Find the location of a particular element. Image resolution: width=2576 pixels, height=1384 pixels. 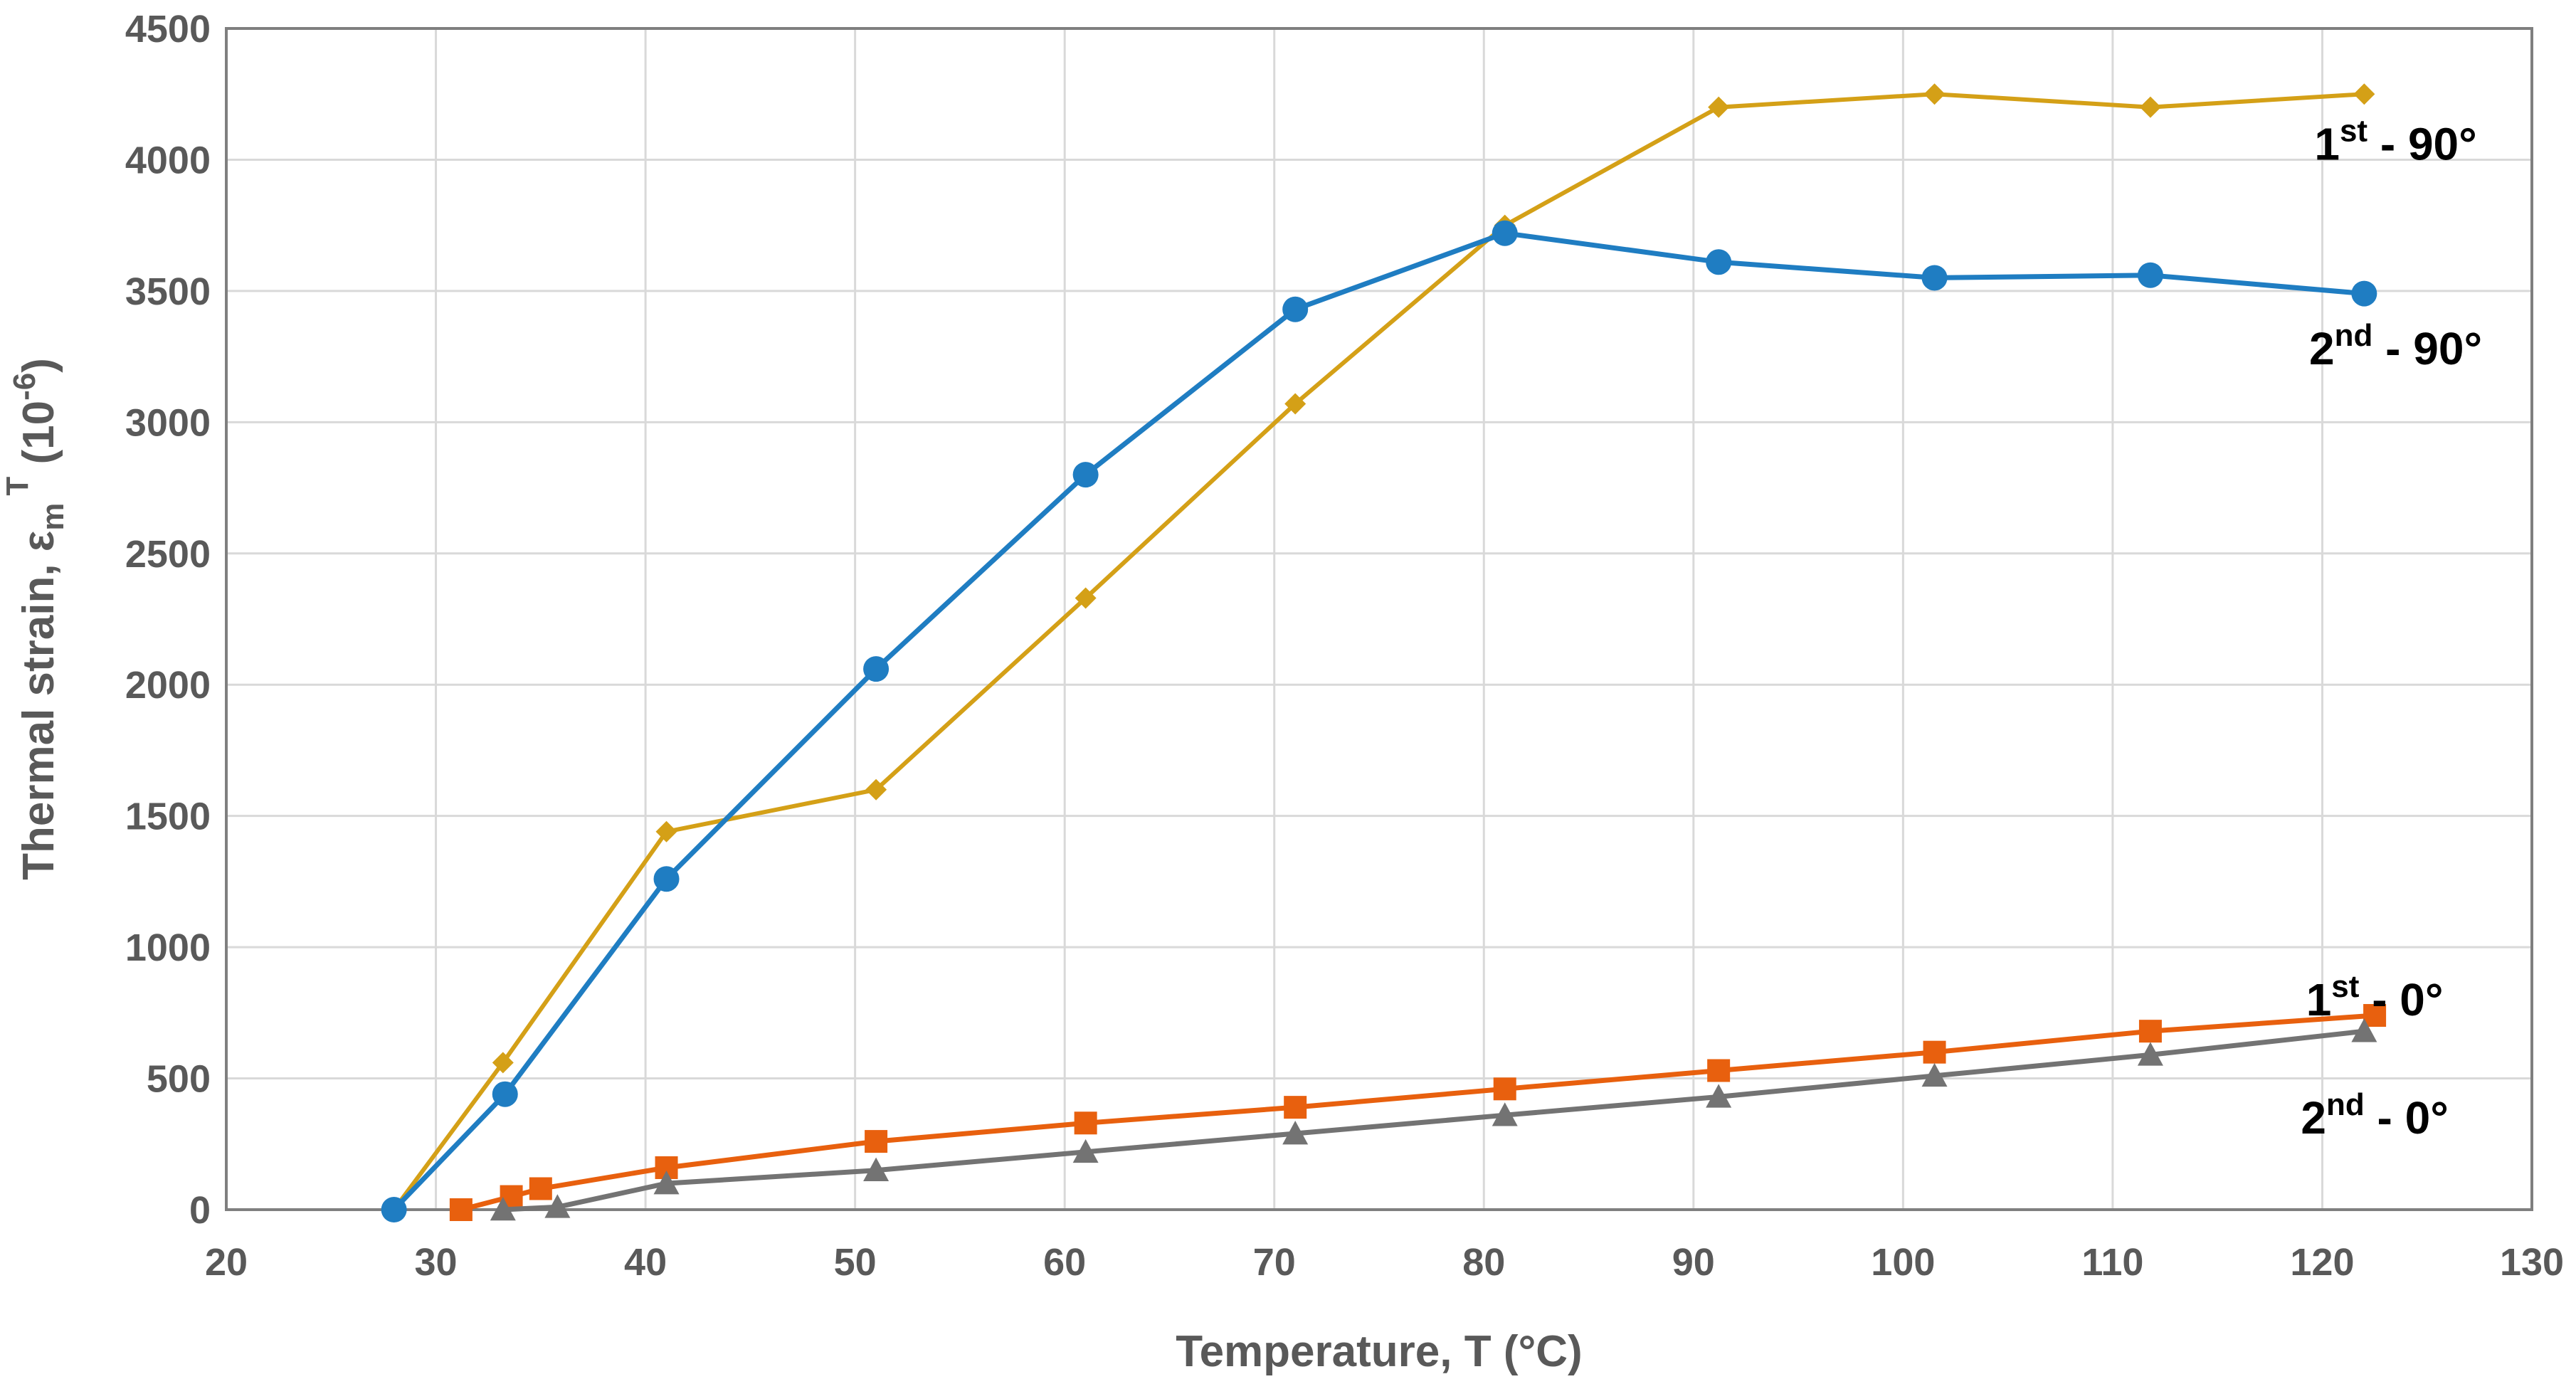

y-axis-title-subscript: m is located at coordinates (53, 517).